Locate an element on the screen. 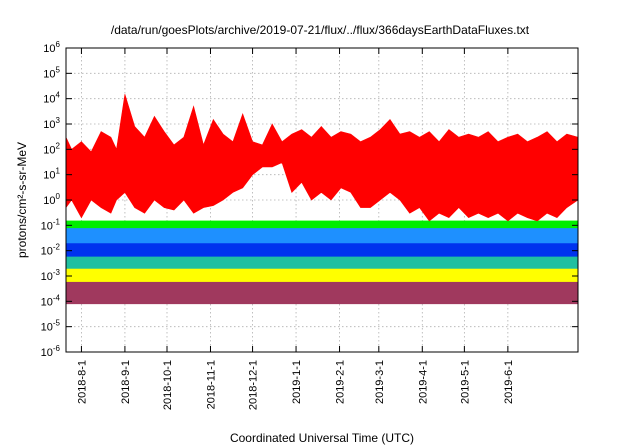 The width and height of the screenshot is (640, 448). y-tick-label: 10⁻⁶ is located at coordinates (51, 351).